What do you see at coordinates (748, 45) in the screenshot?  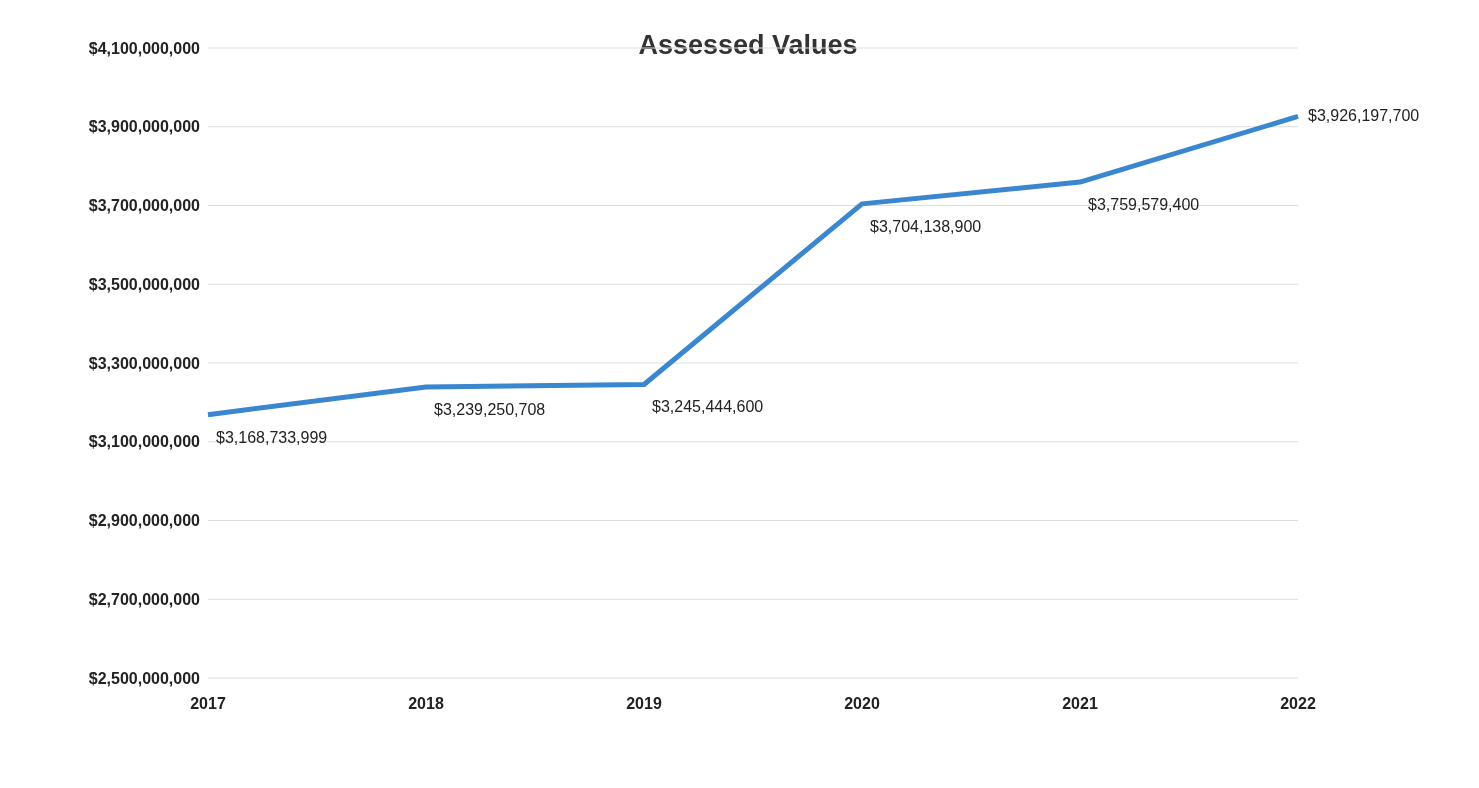 I see `chart-title: Assessed Values` at bounding box center [748, 45].